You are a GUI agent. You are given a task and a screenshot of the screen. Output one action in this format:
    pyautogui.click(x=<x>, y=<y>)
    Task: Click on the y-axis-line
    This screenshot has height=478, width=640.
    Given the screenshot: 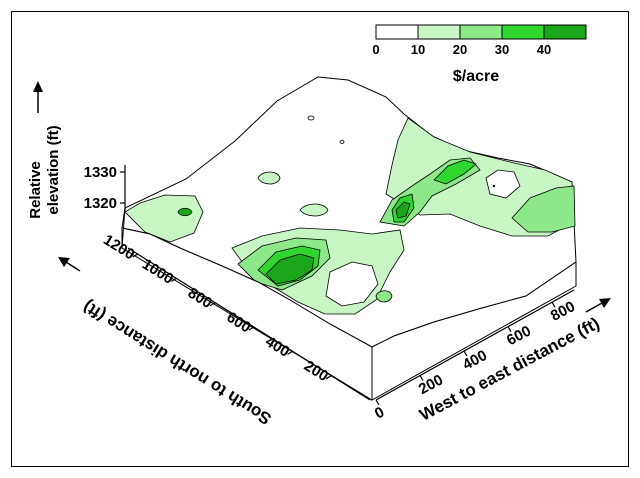 What is the action you would take?
    pyautogui.click(x=249, y=324)
    